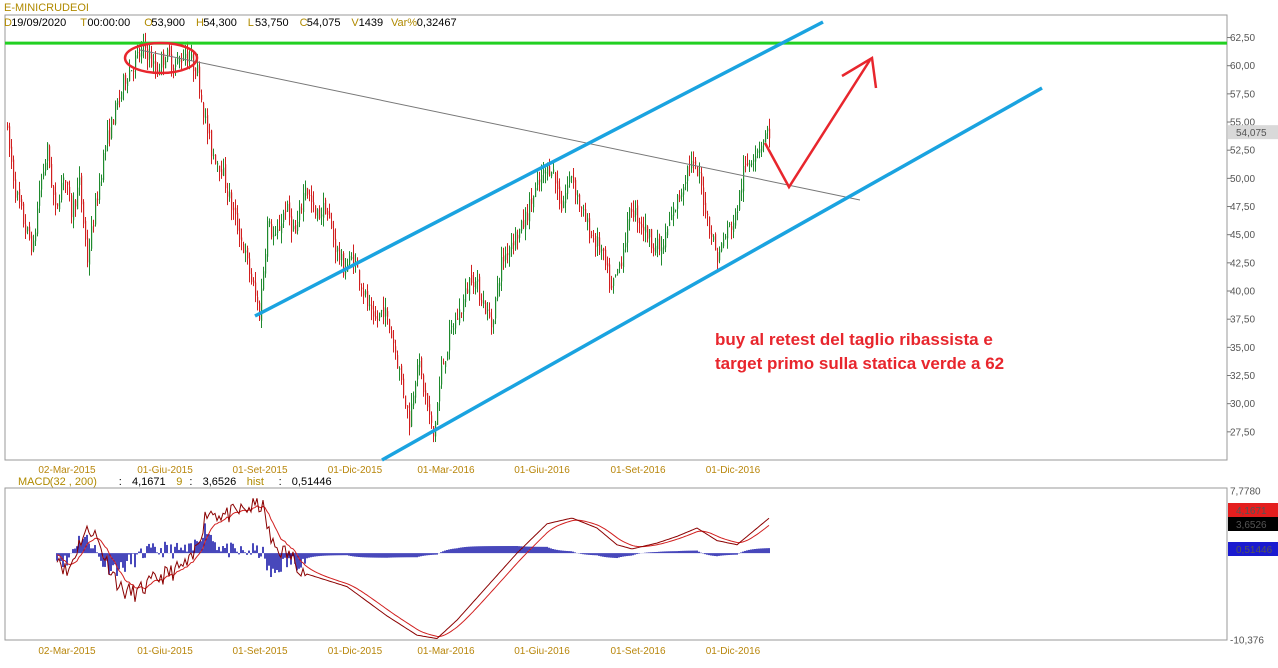  What do you see at coordinates (437, 23) in the screenshot?
I see `header-value-7: 0,32467` at bounding box center [437, 23].